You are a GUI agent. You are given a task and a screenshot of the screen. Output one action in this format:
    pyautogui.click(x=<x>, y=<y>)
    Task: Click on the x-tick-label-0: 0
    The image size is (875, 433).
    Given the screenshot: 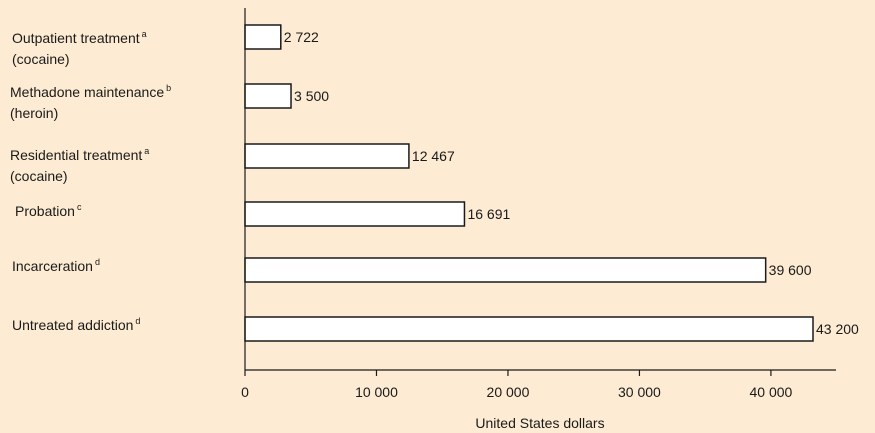 What is the action you would take?
    pyautogui.click(x=245, y=392)
    